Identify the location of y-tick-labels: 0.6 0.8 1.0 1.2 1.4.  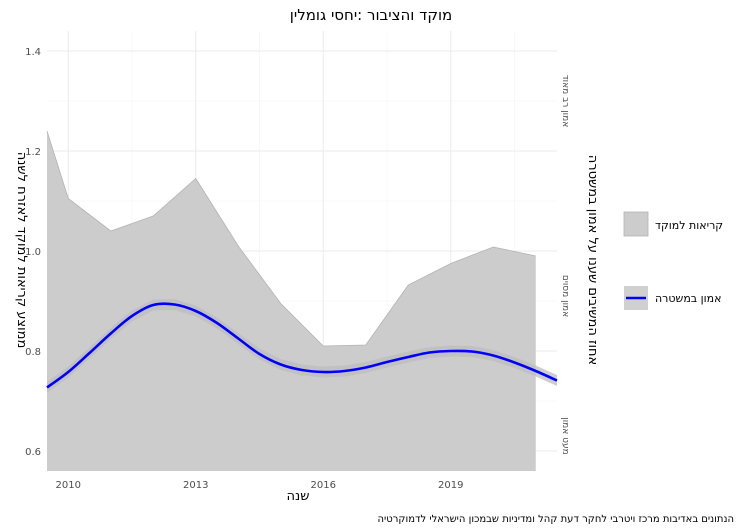
(33, 252).